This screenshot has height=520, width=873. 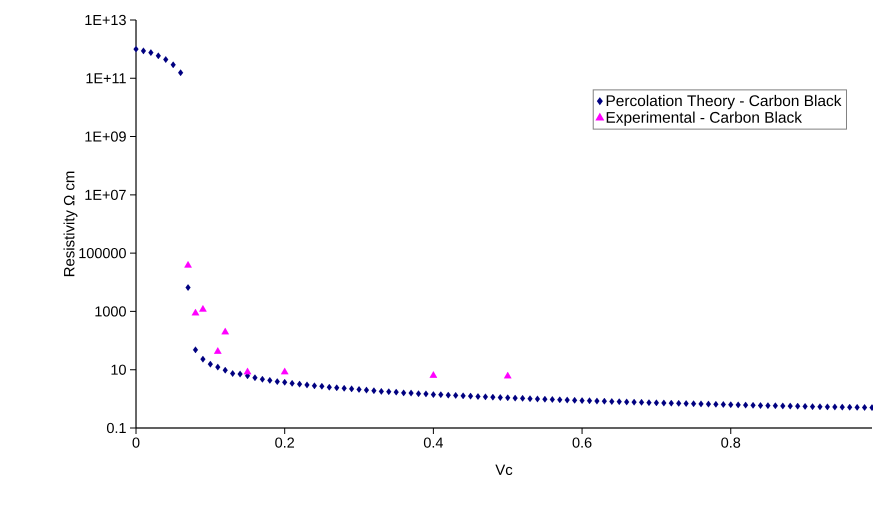 What do you see at coordinates (116, 428) in the screenshot?
I see `y-tick-label: 0.1` at bounding box center [116, 428].